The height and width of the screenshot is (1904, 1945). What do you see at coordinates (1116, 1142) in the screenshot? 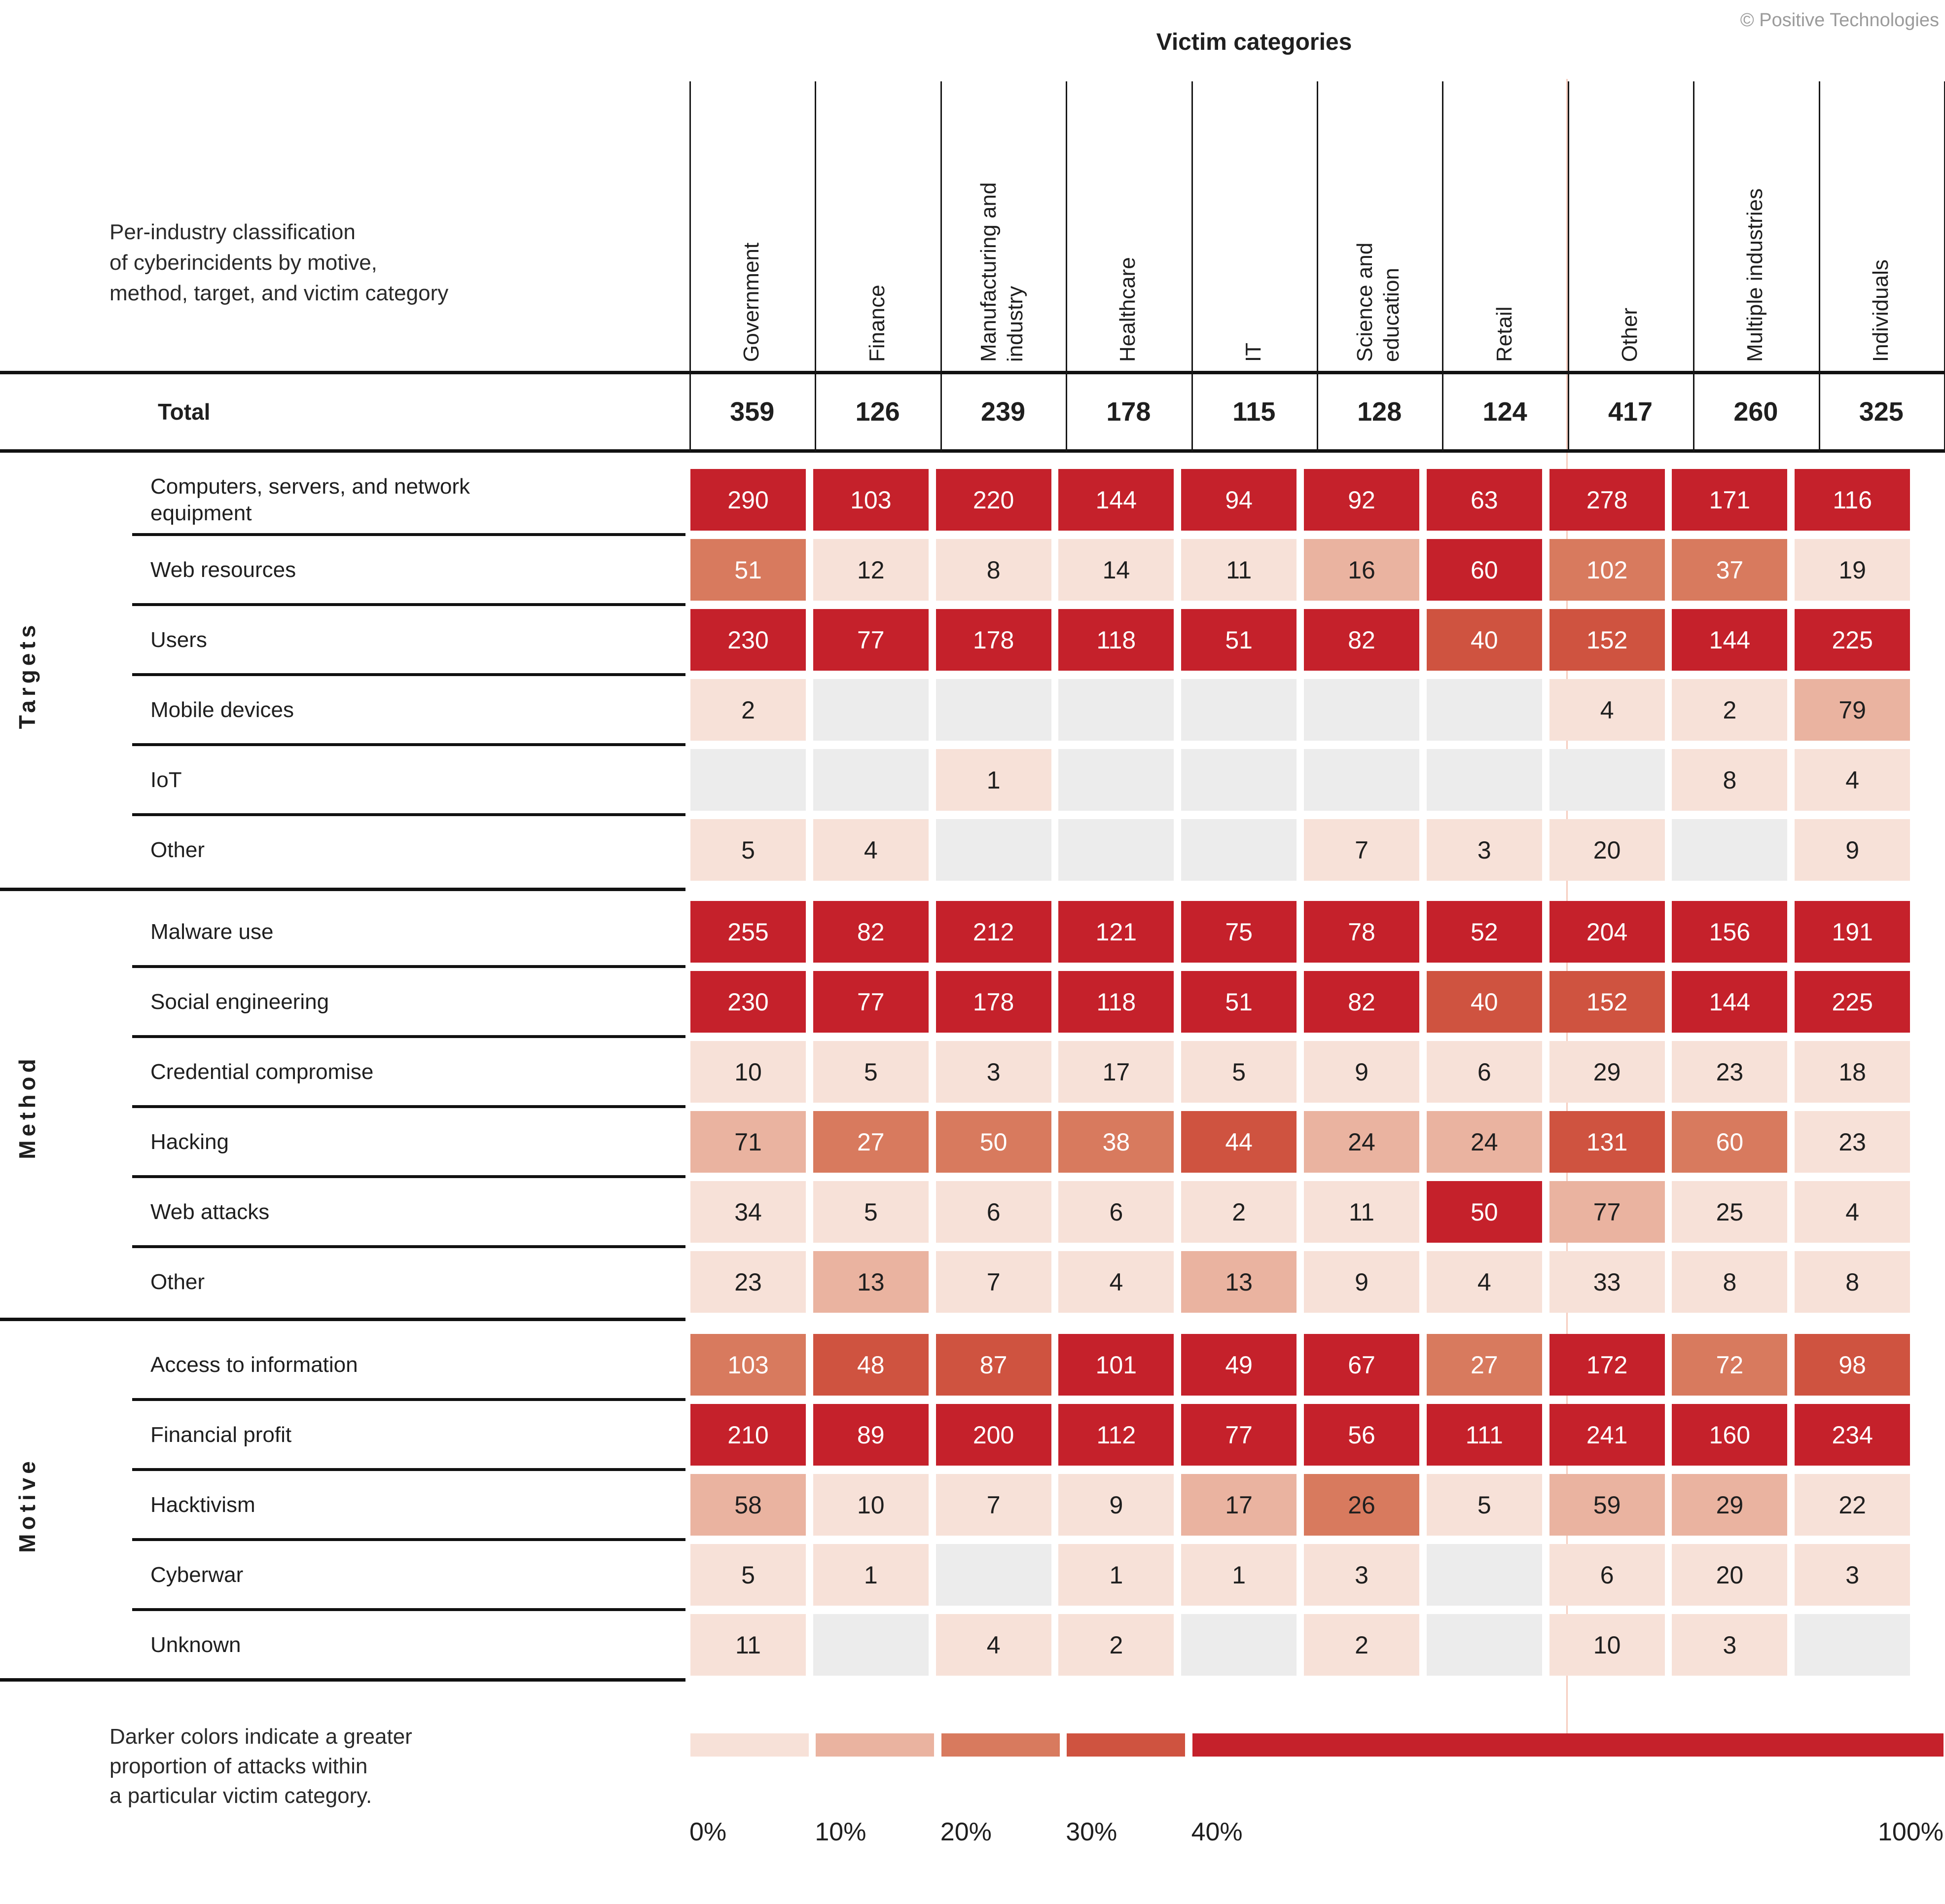
I see `heatmap-cell: 38` at bounding box center [1116, 1142].